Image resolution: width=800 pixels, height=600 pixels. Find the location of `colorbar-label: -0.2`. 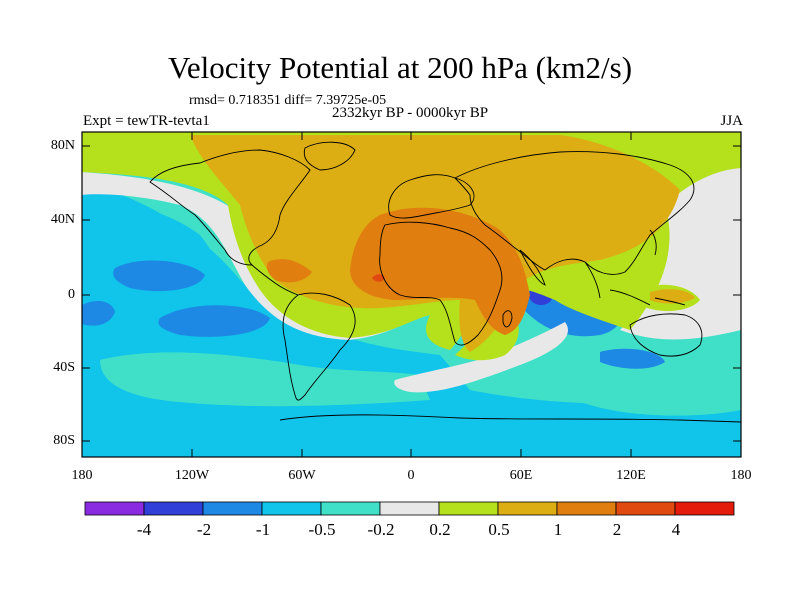

colorbar-label: -0.2 is located at coordinates (381, 529).